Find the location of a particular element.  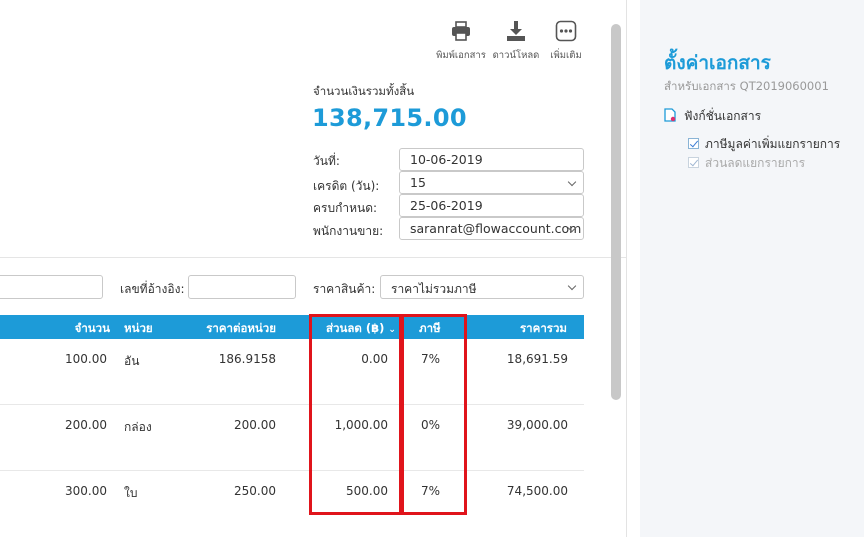

download-icon is located at coordinates (516, 31).